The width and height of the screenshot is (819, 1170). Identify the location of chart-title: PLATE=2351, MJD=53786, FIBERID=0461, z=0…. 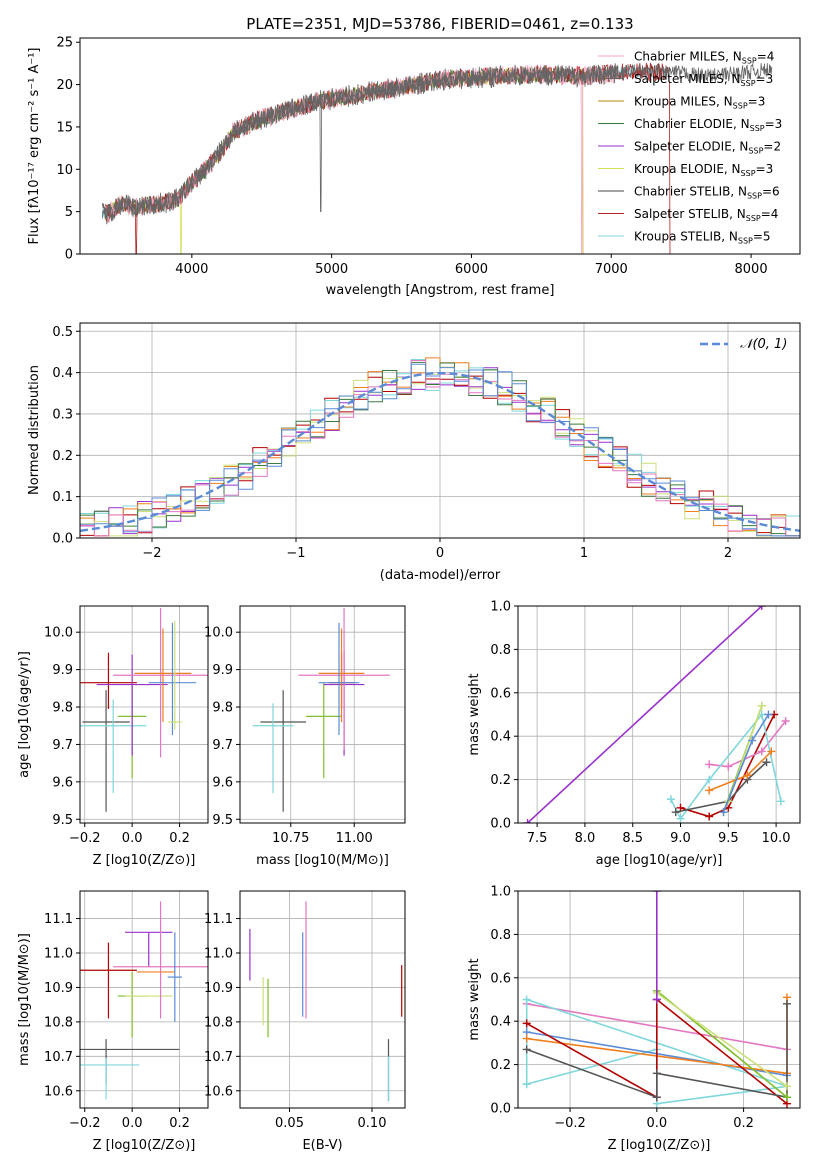
(439, 24).